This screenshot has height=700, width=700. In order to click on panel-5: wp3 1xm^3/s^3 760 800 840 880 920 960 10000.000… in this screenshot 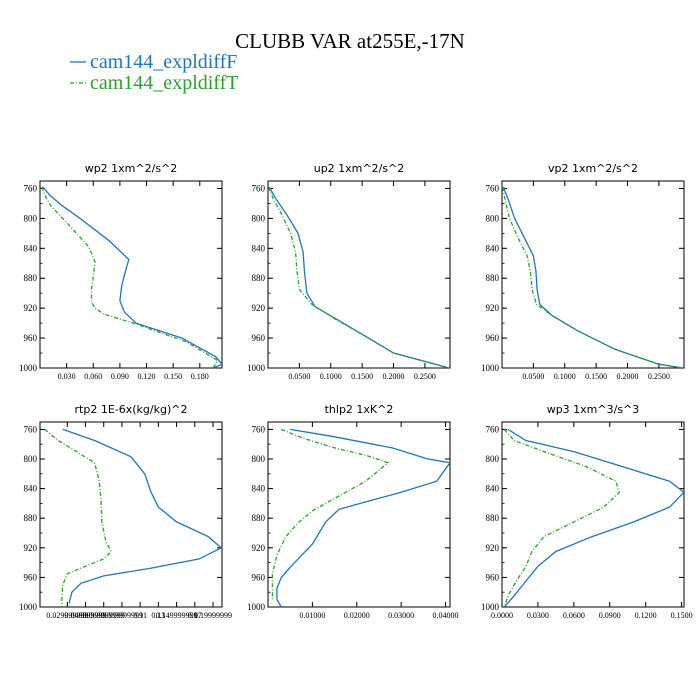, I will do `click(587, 511)`.